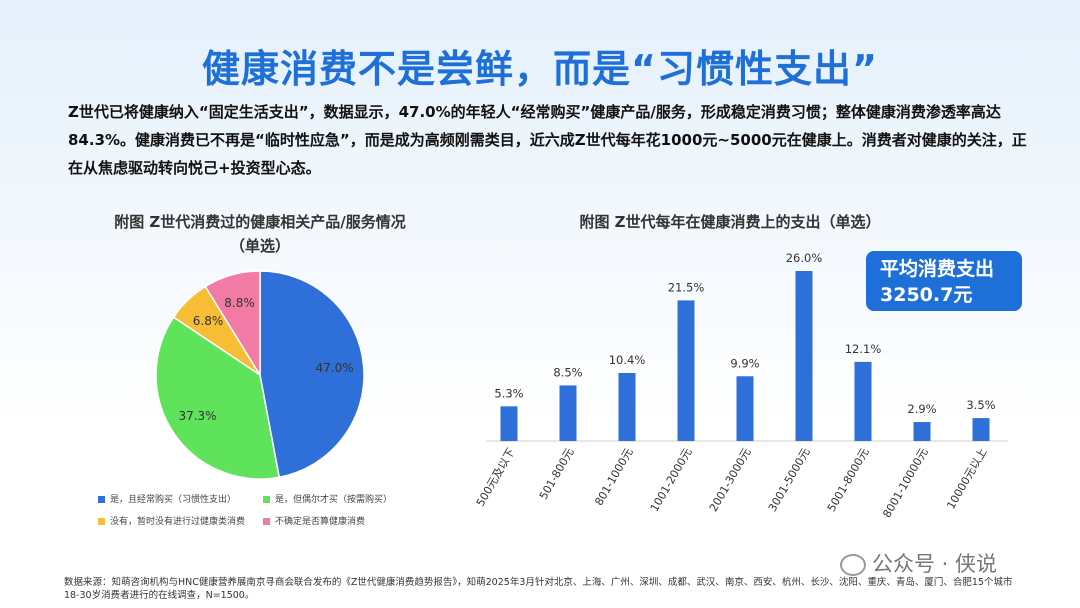 The width and height of the screenshot is (1080, 608). I want to click on bar-category-label-6: 3001-5000元, so click(789, 480).